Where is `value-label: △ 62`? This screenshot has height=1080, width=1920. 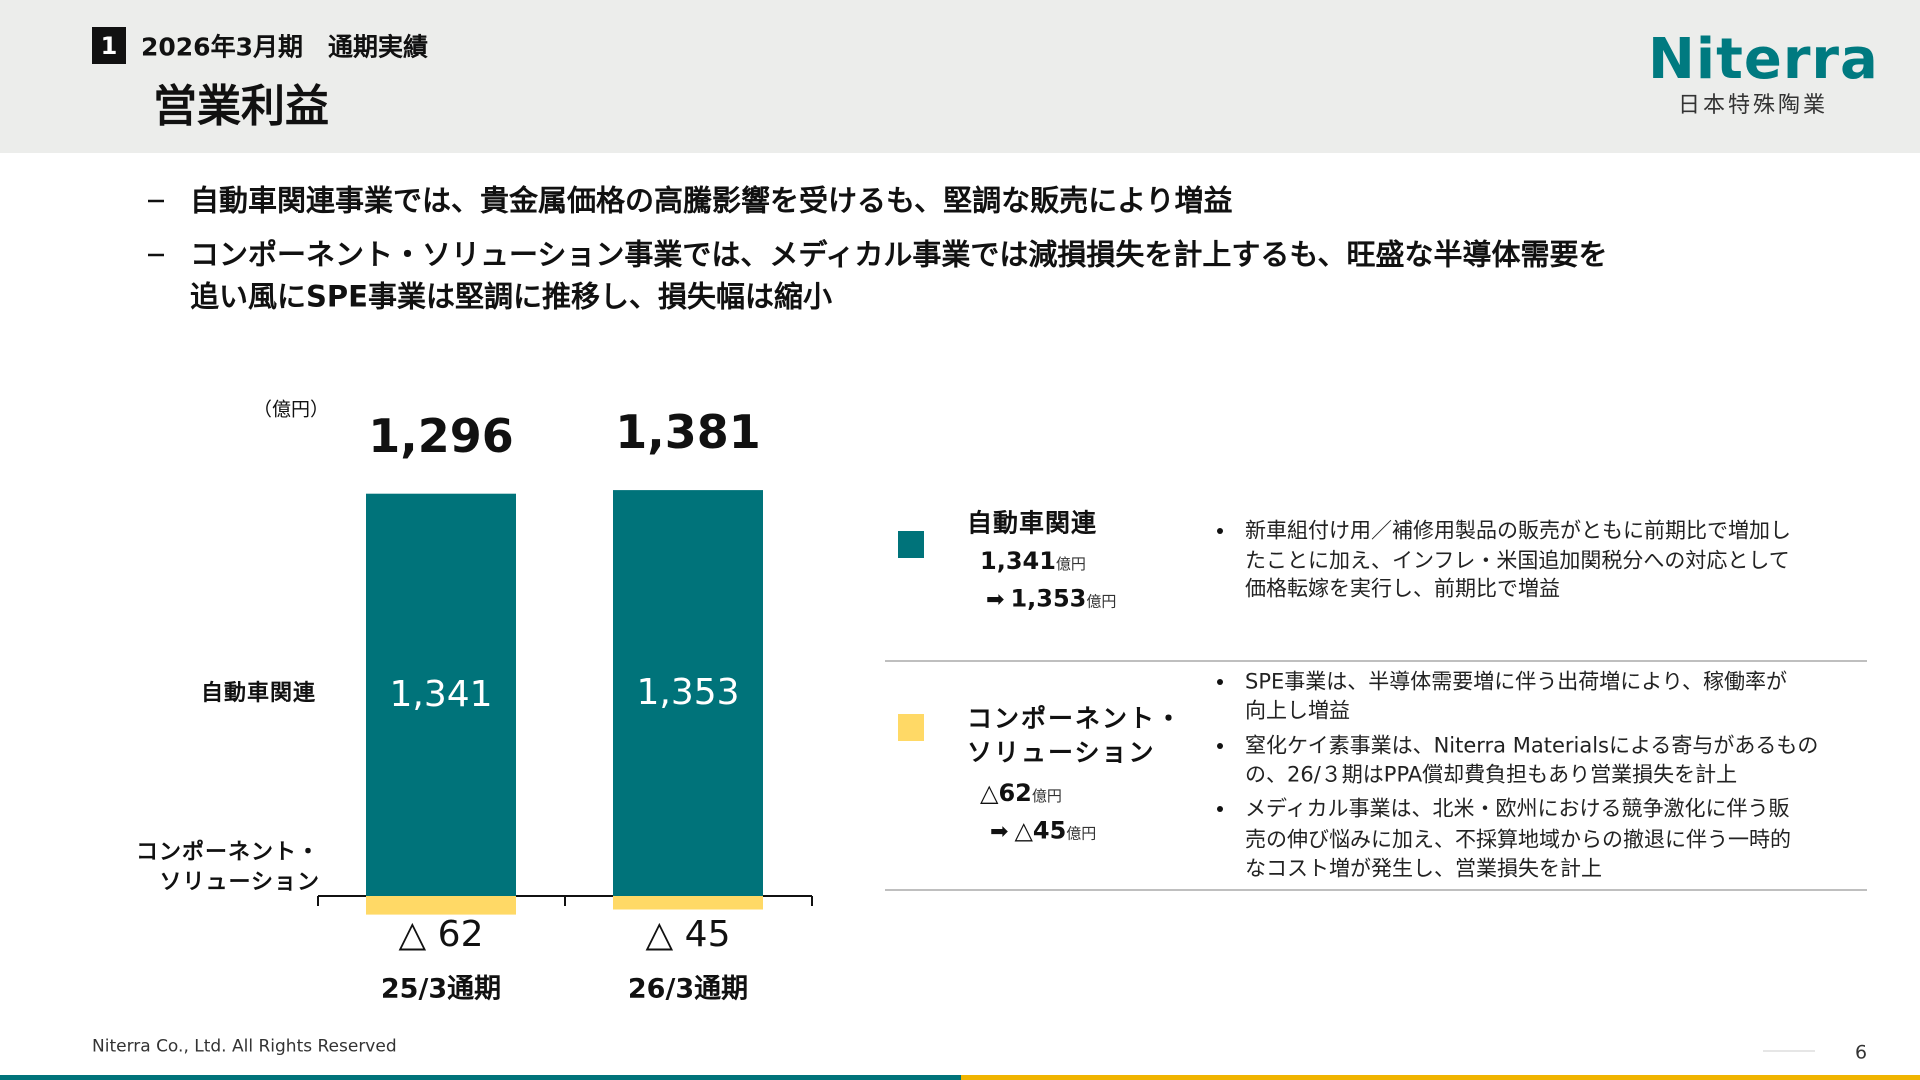 value-label: △ 62 is located at coordinates (441, 934).